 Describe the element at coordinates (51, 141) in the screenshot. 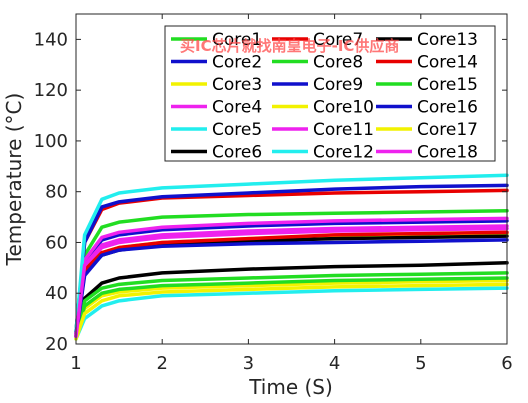

I see `y-tick-label: 100` at that location.